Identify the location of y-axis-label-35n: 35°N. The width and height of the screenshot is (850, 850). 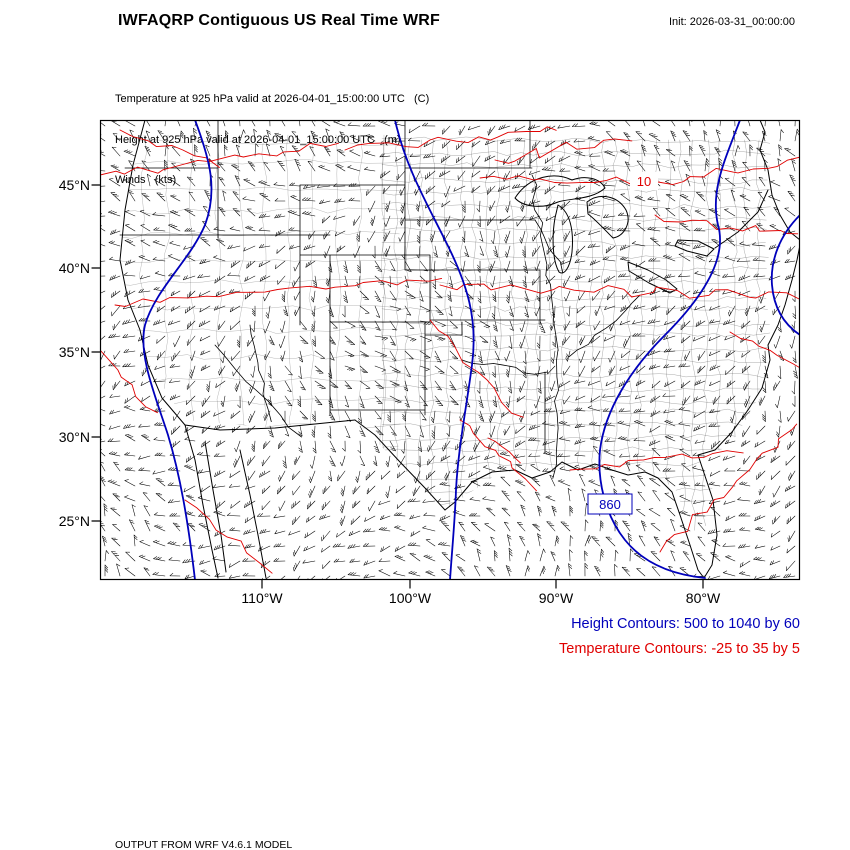
(74, 352).